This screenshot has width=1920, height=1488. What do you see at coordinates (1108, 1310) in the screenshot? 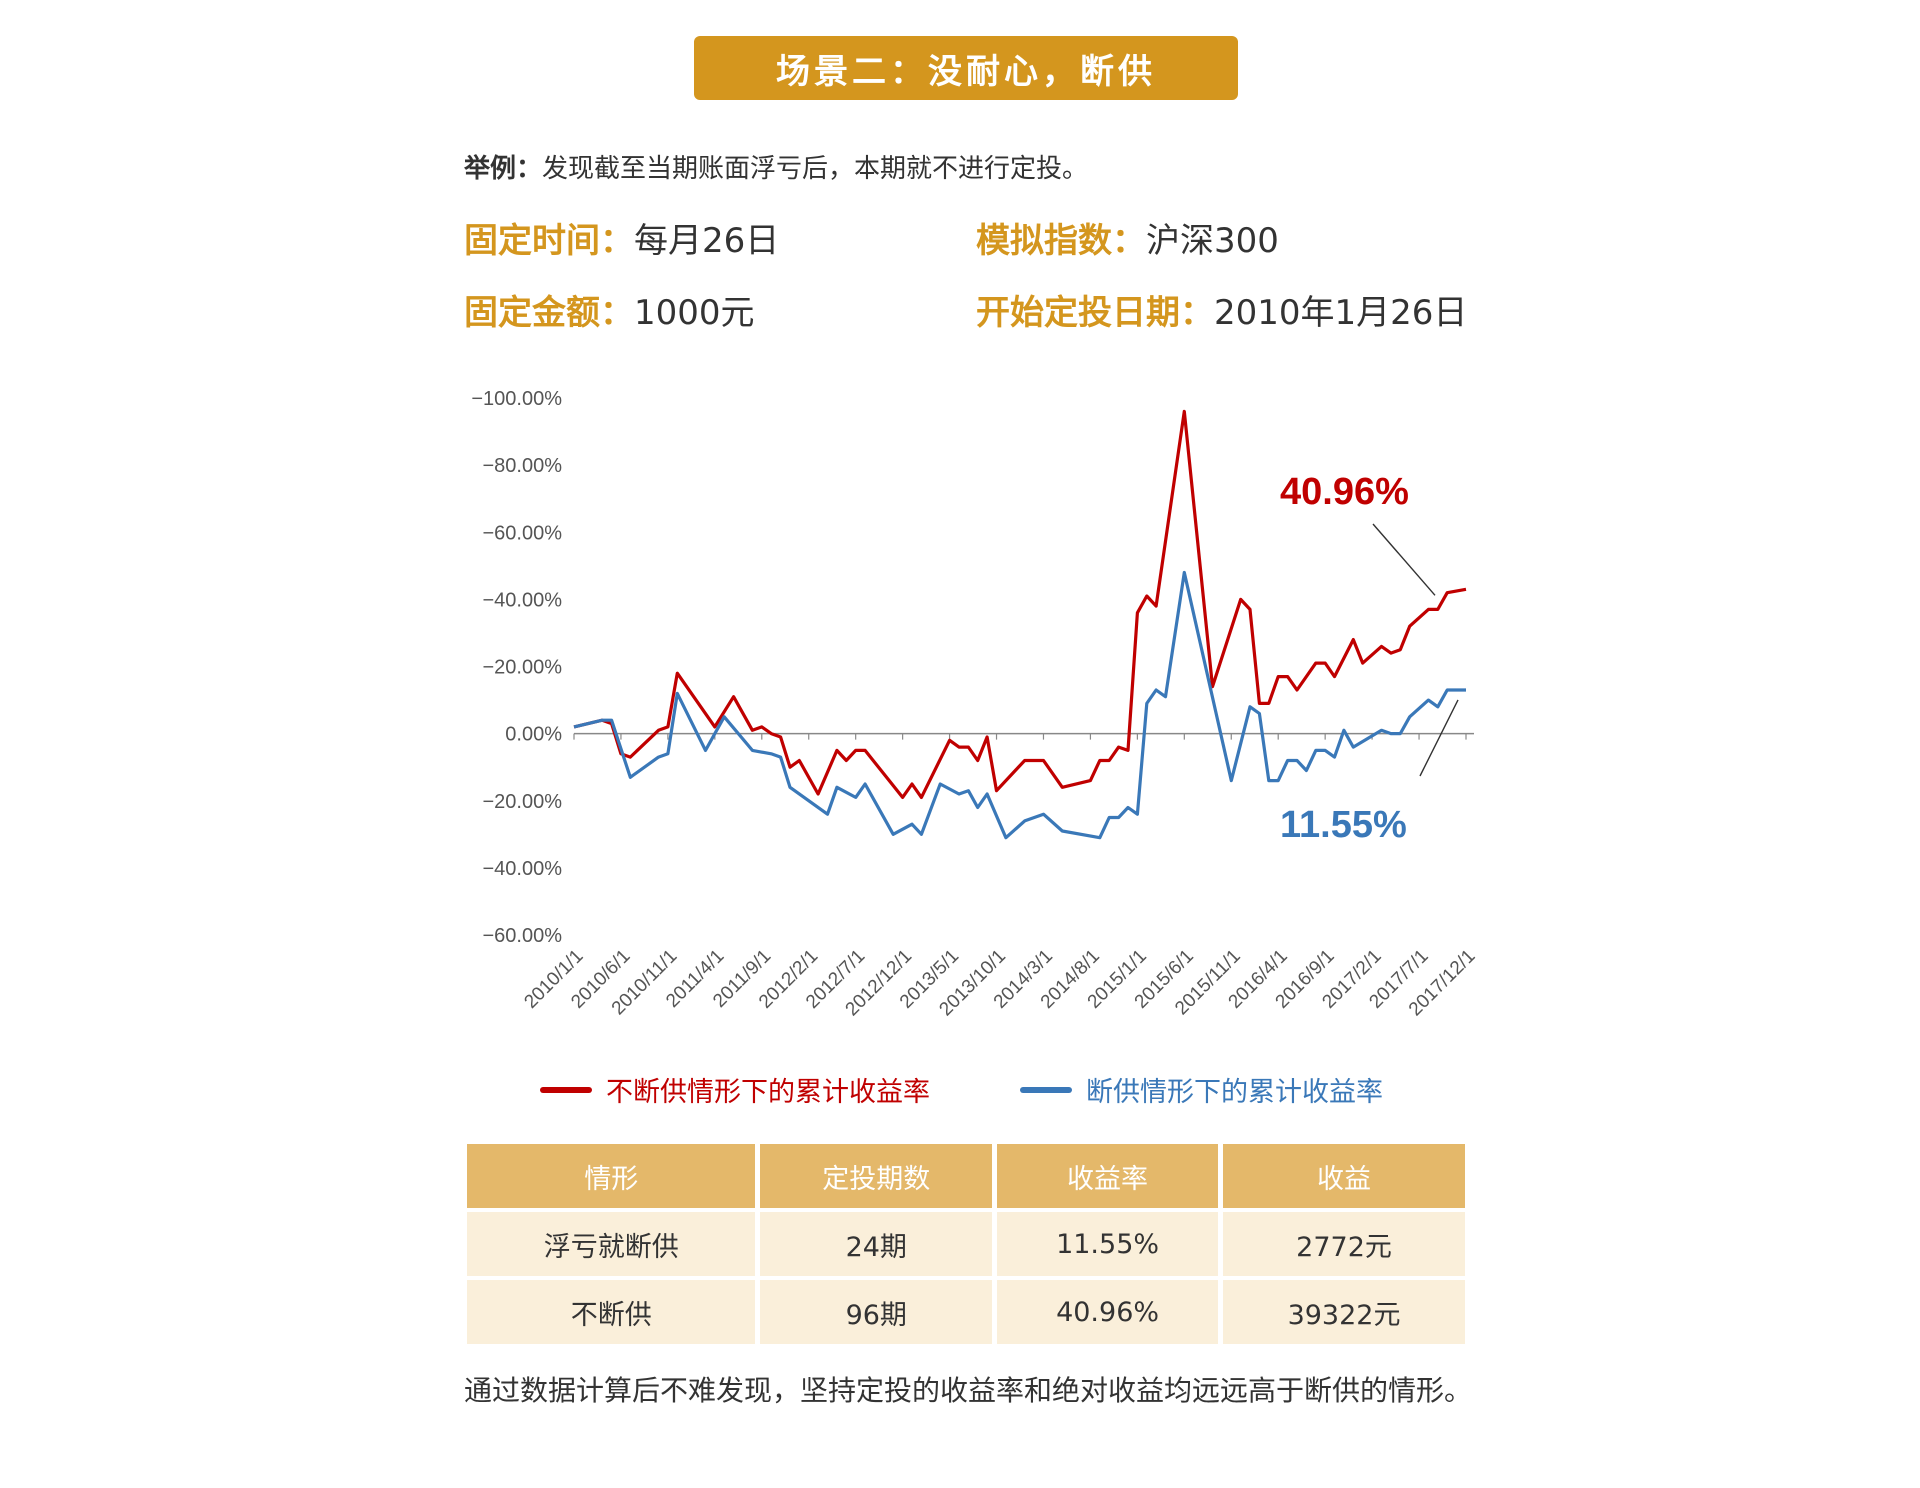
I see `table-cell: 40.96%` at bounding box center [1108, 1310].